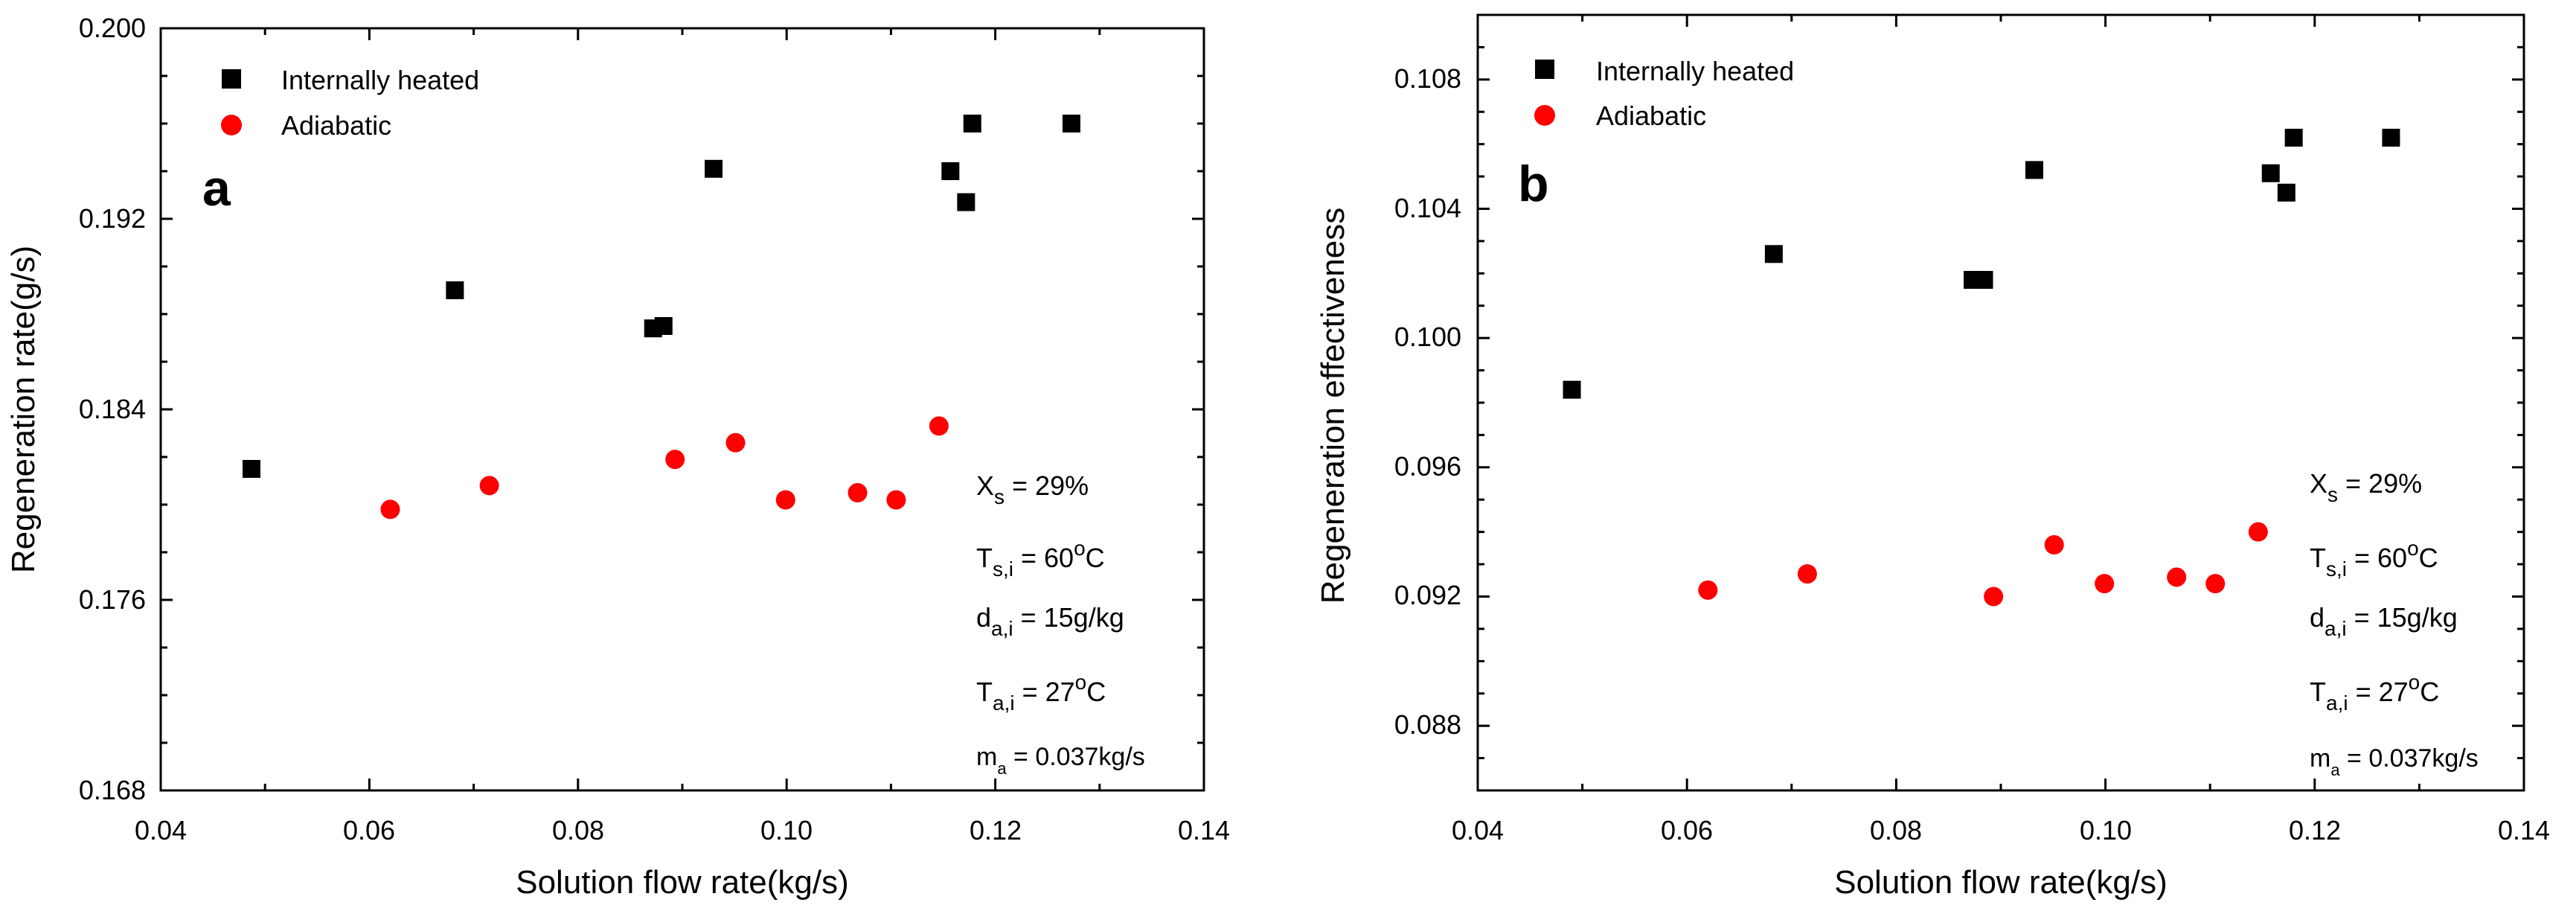 This screenshot has width=2576, height=911. Describe the element at coordinates (113, 218) in the screenshot. I see `panel-a-ytick-label: 0.192` at that location.